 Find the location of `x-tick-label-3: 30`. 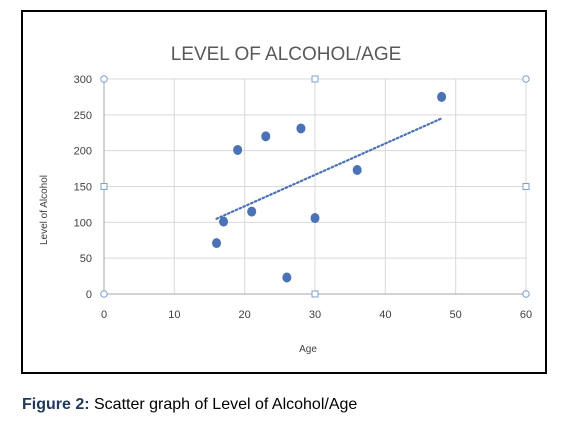

x-tick-label-3: 30 is located at coordinates (315, 315).